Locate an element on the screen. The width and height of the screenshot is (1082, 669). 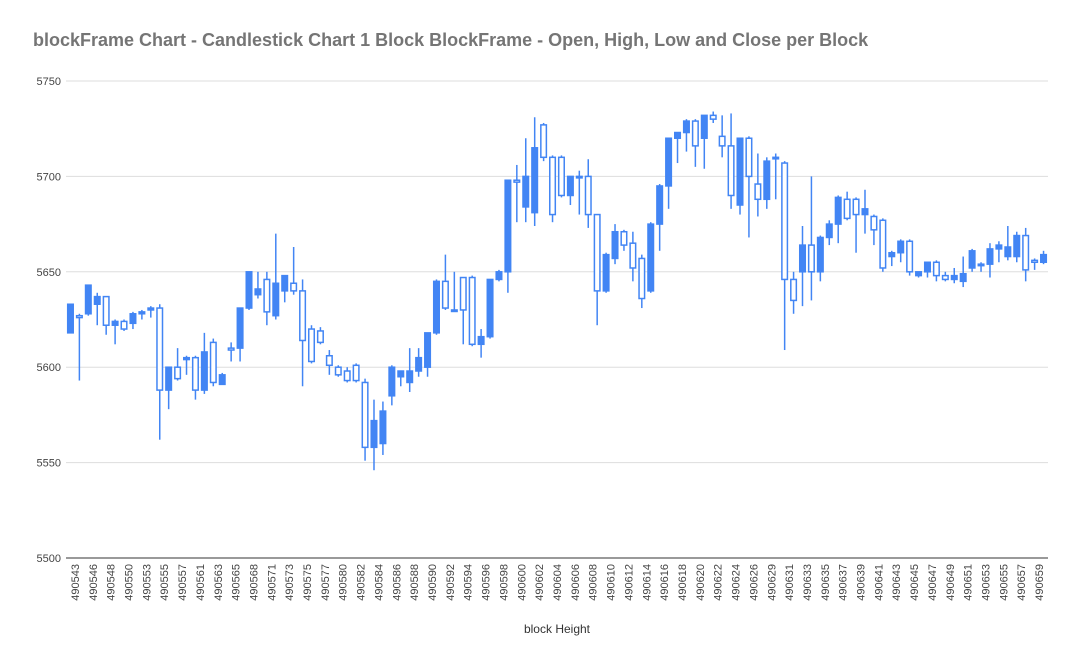
x-tick-label: 490626 is located at coordinates (754, 582).